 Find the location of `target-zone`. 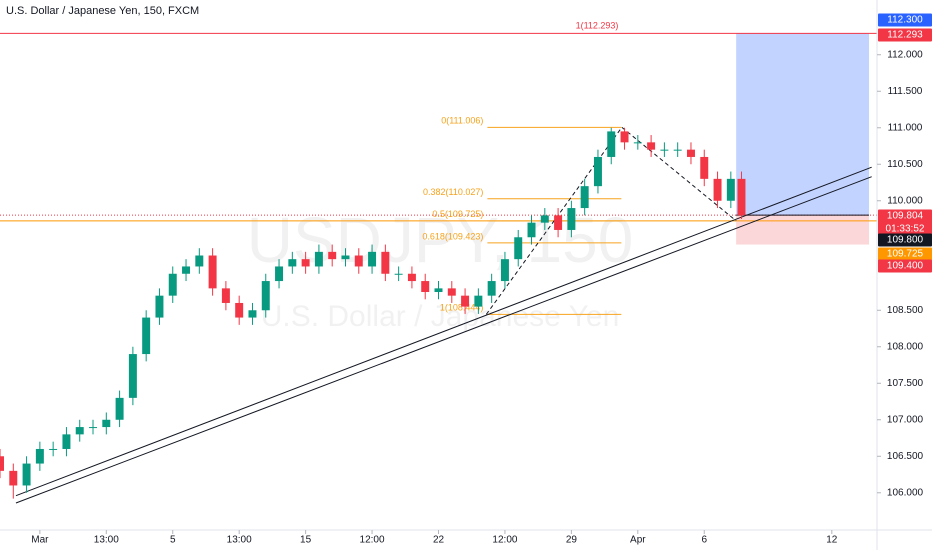

target-zone is located at coordinates (803, 124).